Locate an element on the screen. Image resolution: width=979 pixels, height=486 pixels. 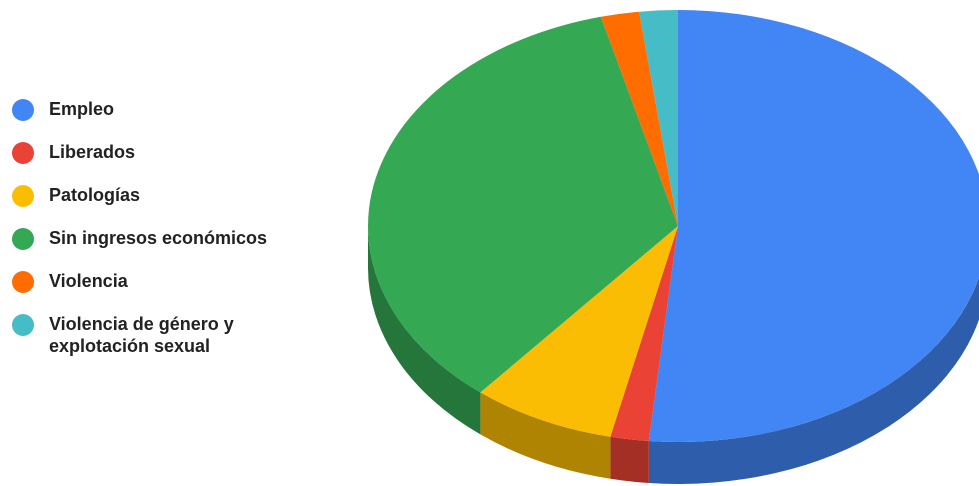
legend-label: Liberados is located at coordinates (92, 152).